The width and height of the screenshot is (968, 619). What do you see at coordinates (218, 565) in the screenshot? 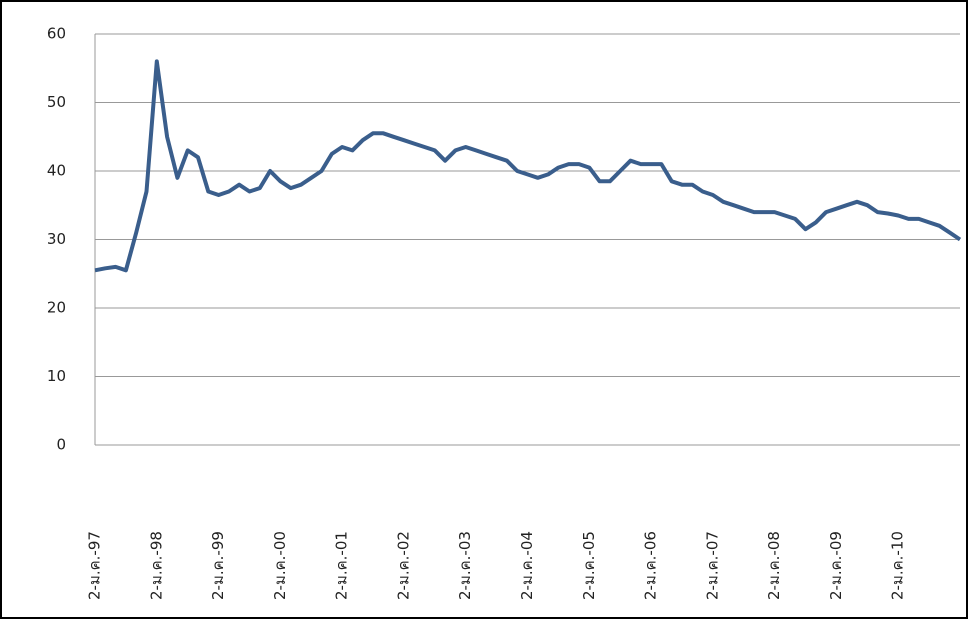
I see `x-tick-label: 2-ม.ค.-99` at bounding box center [218, 565].